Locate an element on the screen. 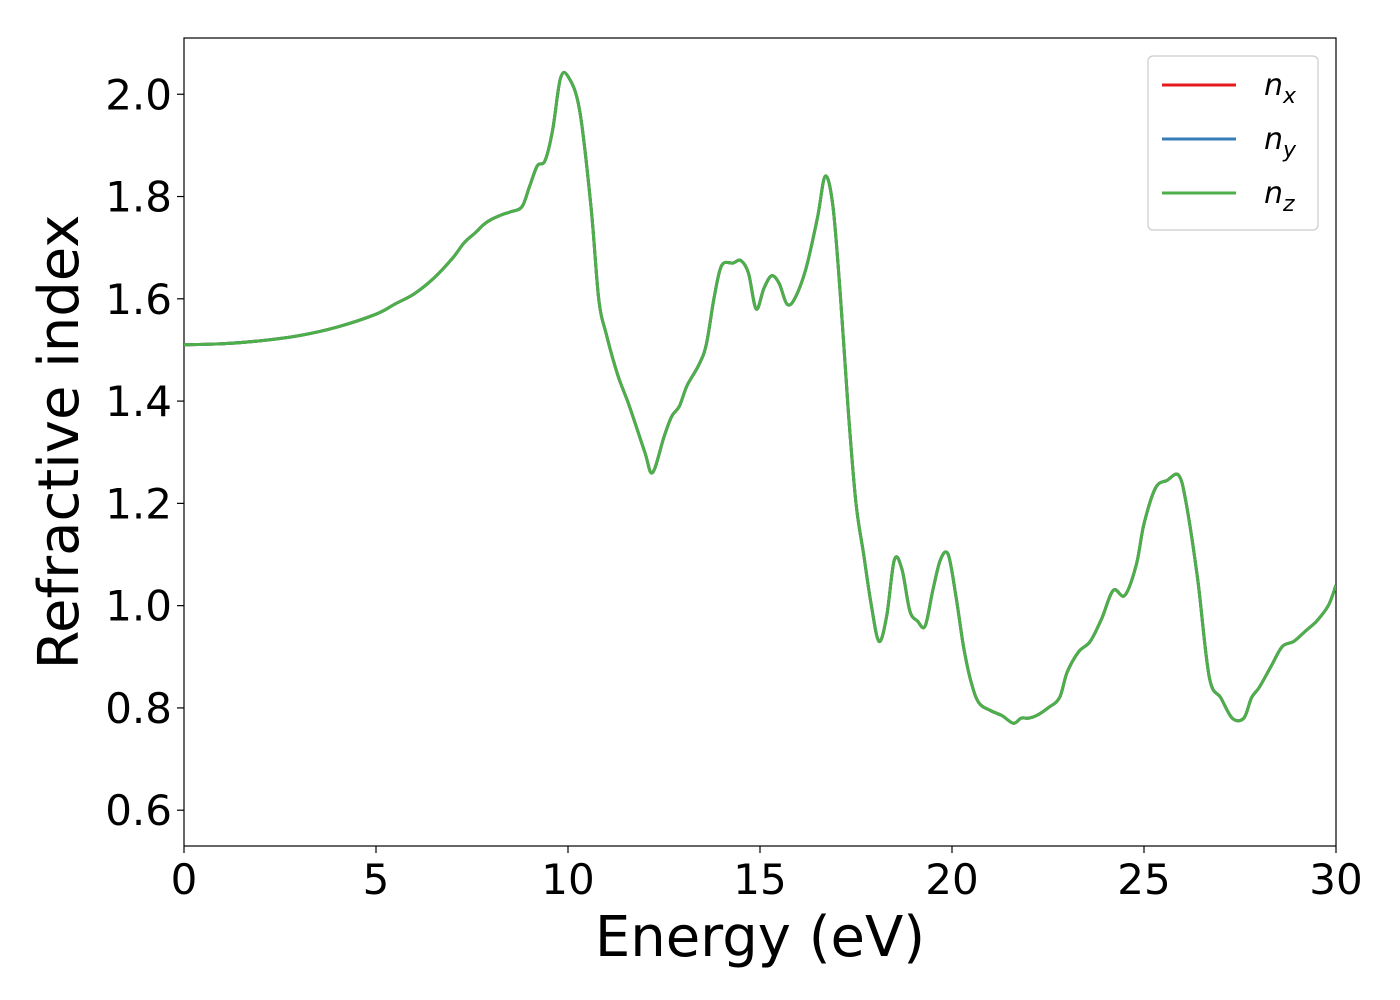  x-axis-title: Energy (eV) is located at coordinates (760, 937).